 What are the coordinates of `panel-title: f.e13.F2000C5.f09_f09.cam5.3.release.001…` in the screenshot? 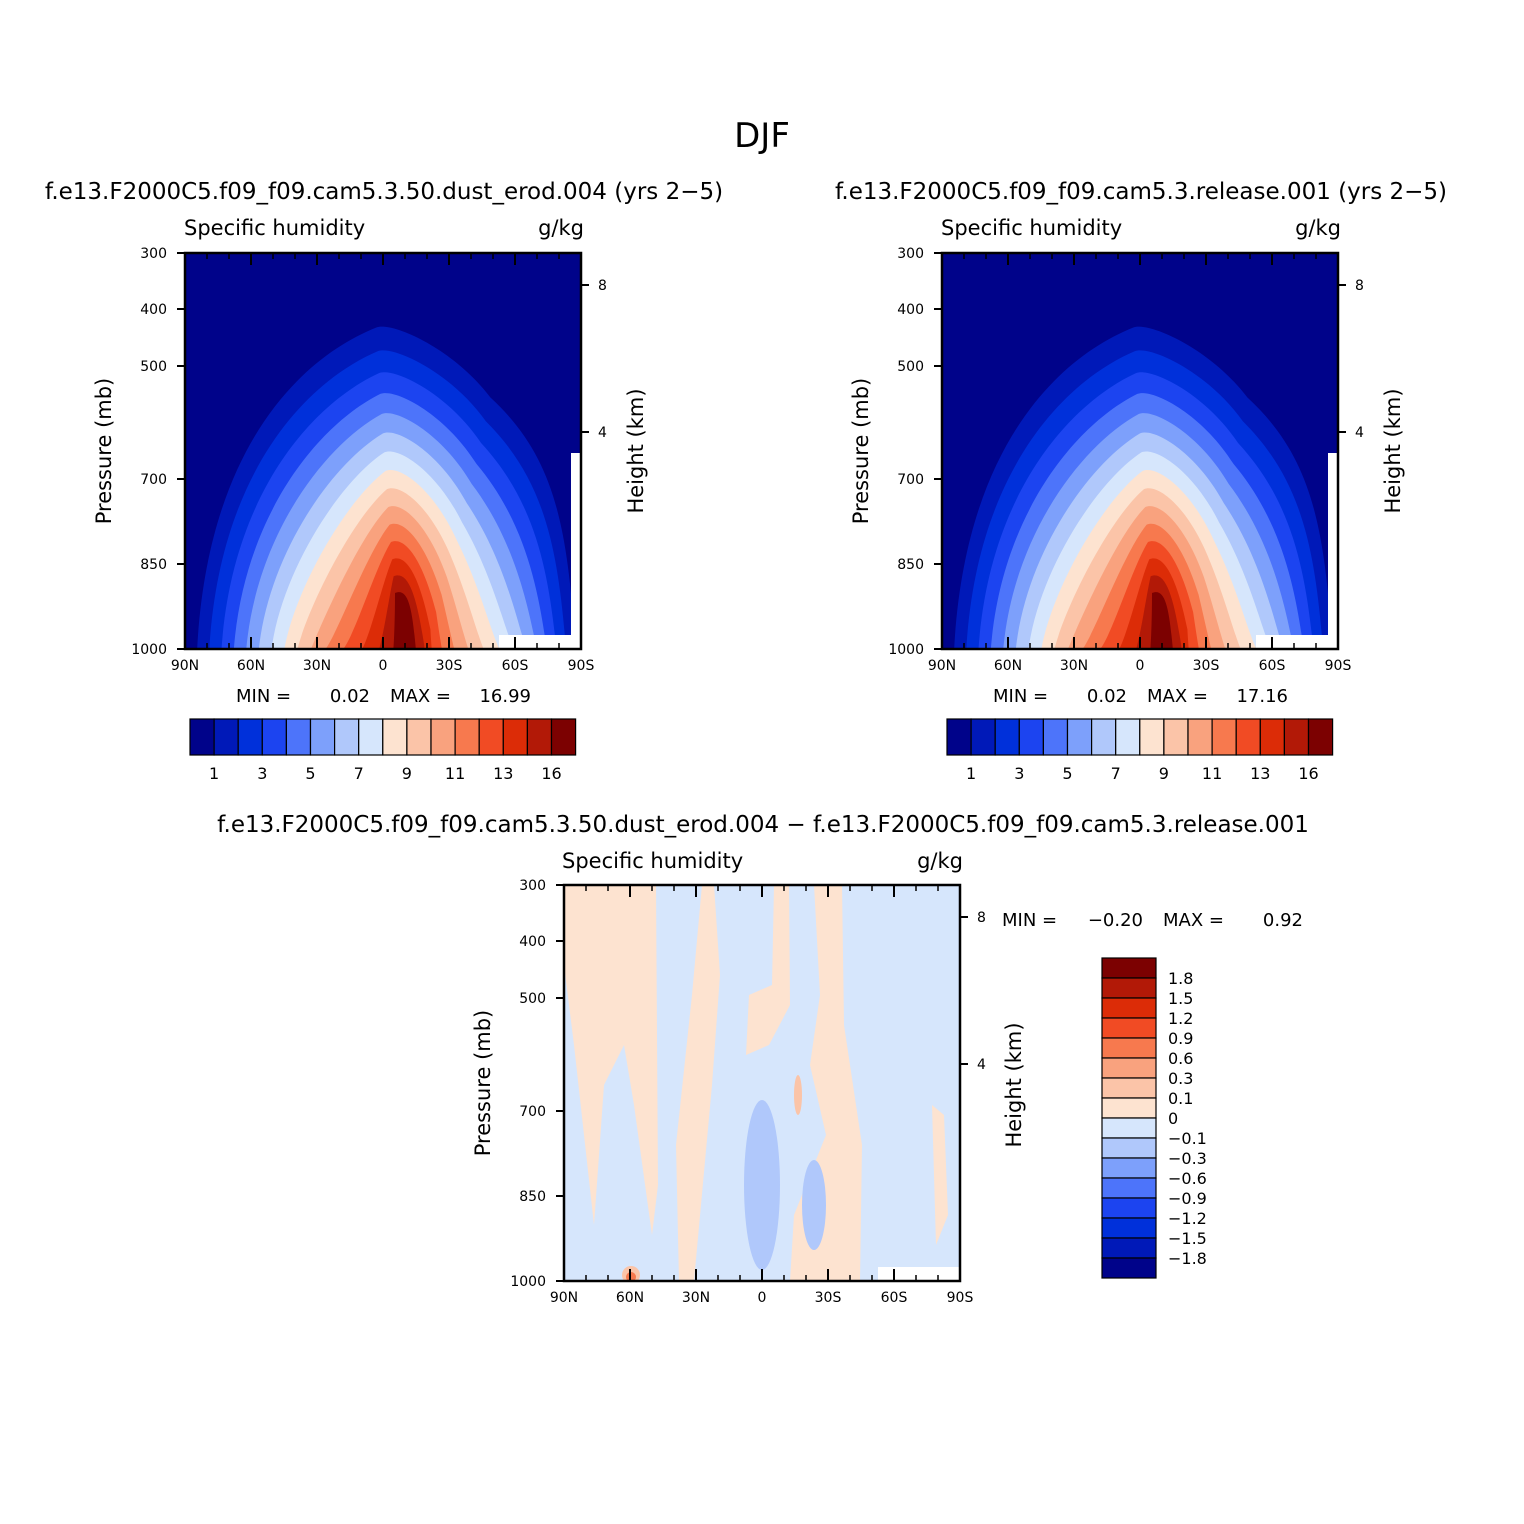 It's located at (1141, 192).